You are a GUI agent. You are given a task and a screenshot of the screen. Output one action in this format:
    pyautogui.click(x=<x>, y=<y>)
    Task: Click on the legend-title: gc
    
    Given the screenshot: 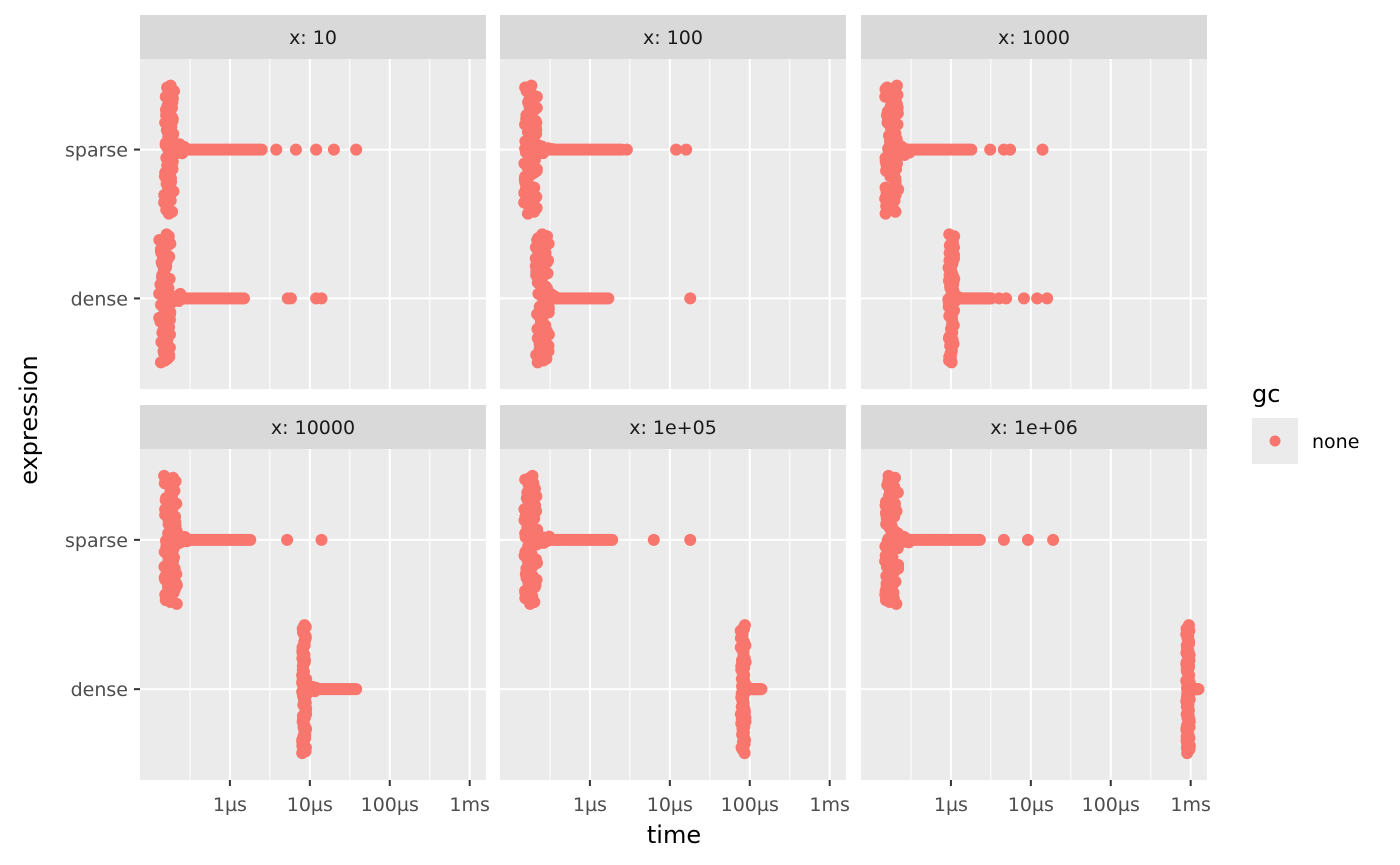 What is the action you would take?
    pyautogui.click(x=1266, y=394)
    